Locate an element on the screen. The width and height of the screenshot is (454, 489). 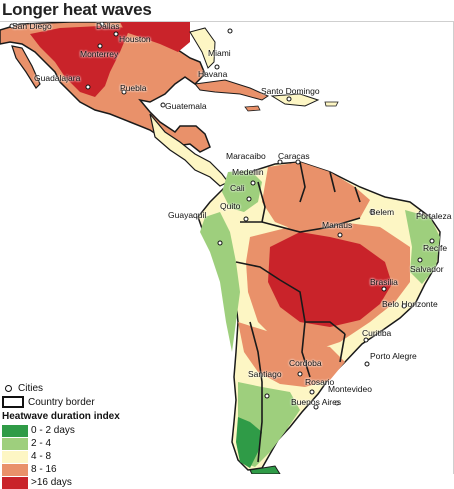
legend-class-label: 4 - 8 is located at coordinates (41, 456).